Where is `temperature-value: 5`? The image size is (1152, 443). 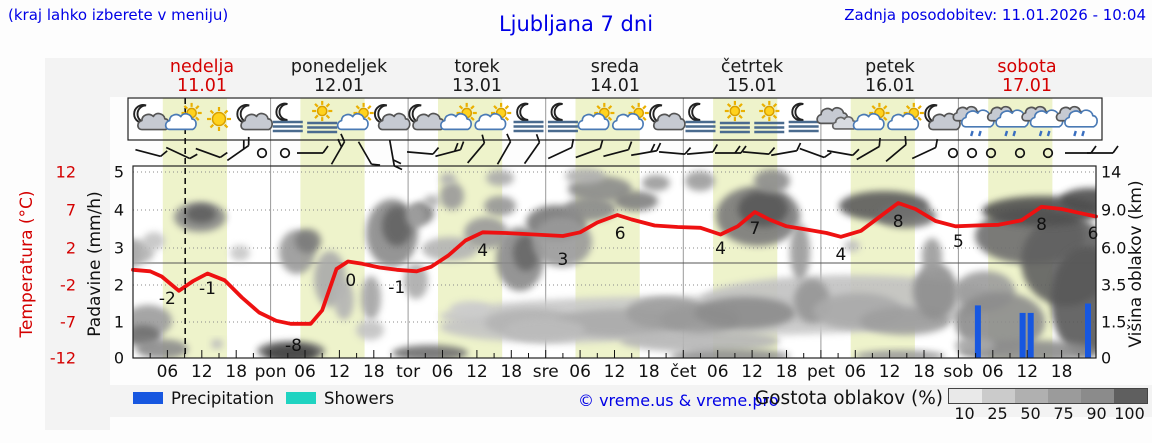 temperature-value: 5 is located at coordinates (958, 242).